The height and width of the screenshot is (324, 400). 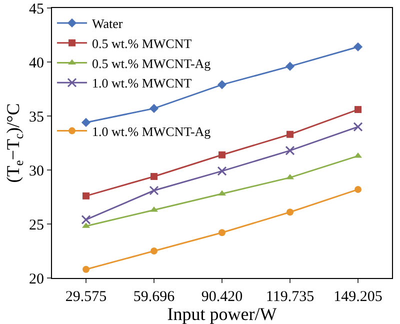 What do you see at coordinates (222, 314) in the screenshot?
I see `x-axis-title: Input power/W` at bounding box center [222, 314].